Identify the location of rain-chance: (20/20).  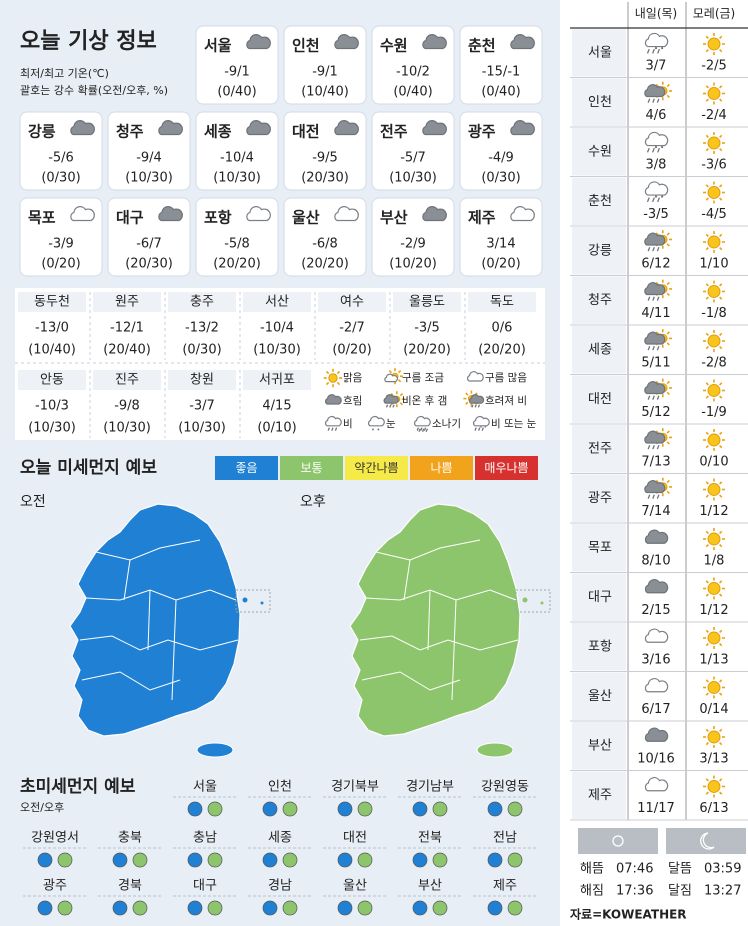
(502, 350).